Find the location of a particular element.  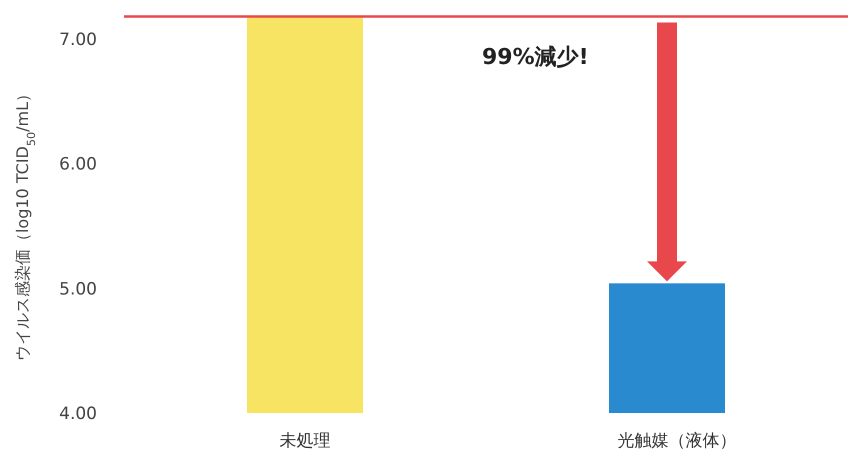

y-tick-label: 7.00 is located at coordinates (78, 40).